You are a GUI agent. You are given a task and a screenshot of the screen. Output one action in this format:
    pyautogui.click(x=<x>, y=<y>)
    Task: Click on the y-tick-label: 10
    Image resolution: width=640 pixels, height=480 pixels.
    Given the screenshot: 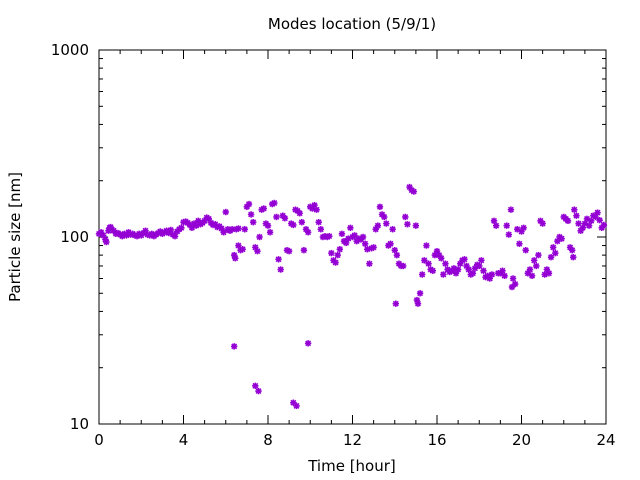 What is the action you would take?
    pyautogui.click(x=79, y=424)
    